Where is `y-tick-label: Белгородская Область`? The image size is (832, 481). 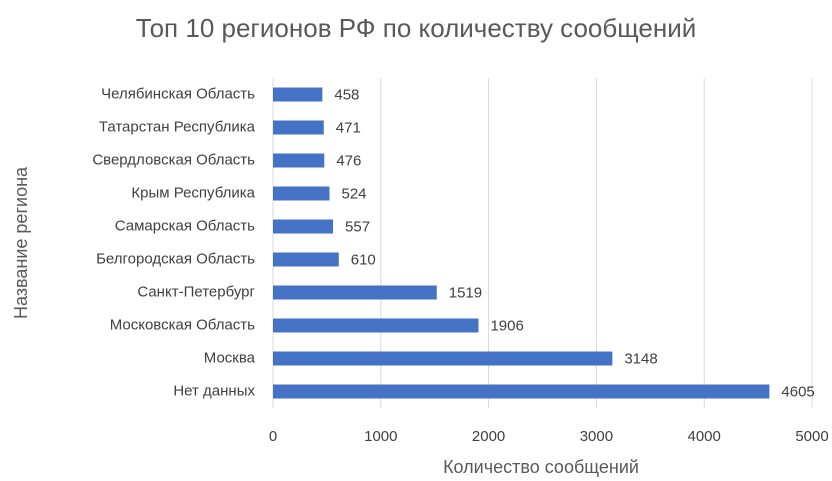
y-tick-label: Белгородская Область is located at coordinates (175, 258).